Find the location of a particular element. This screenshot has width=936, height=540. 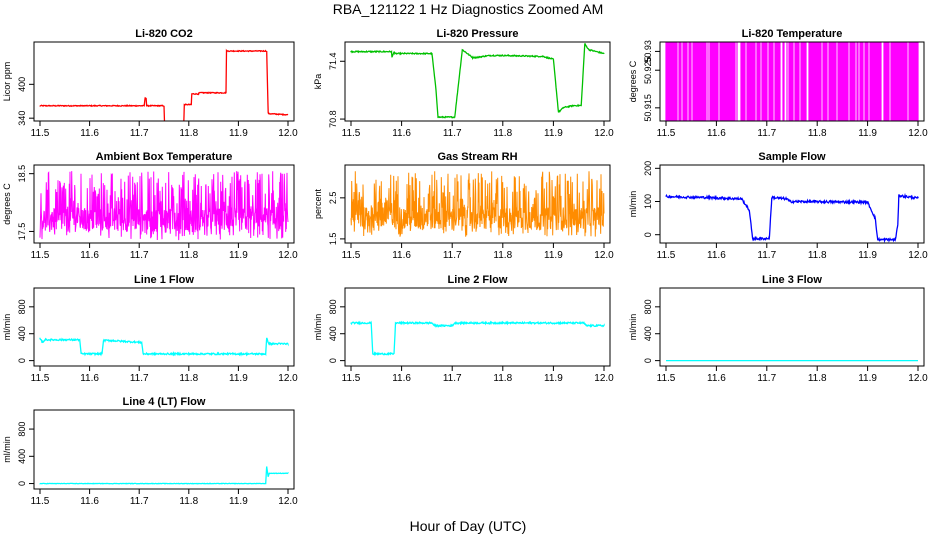

y-axis-label: degrees C is located at coordinates (633, 81).